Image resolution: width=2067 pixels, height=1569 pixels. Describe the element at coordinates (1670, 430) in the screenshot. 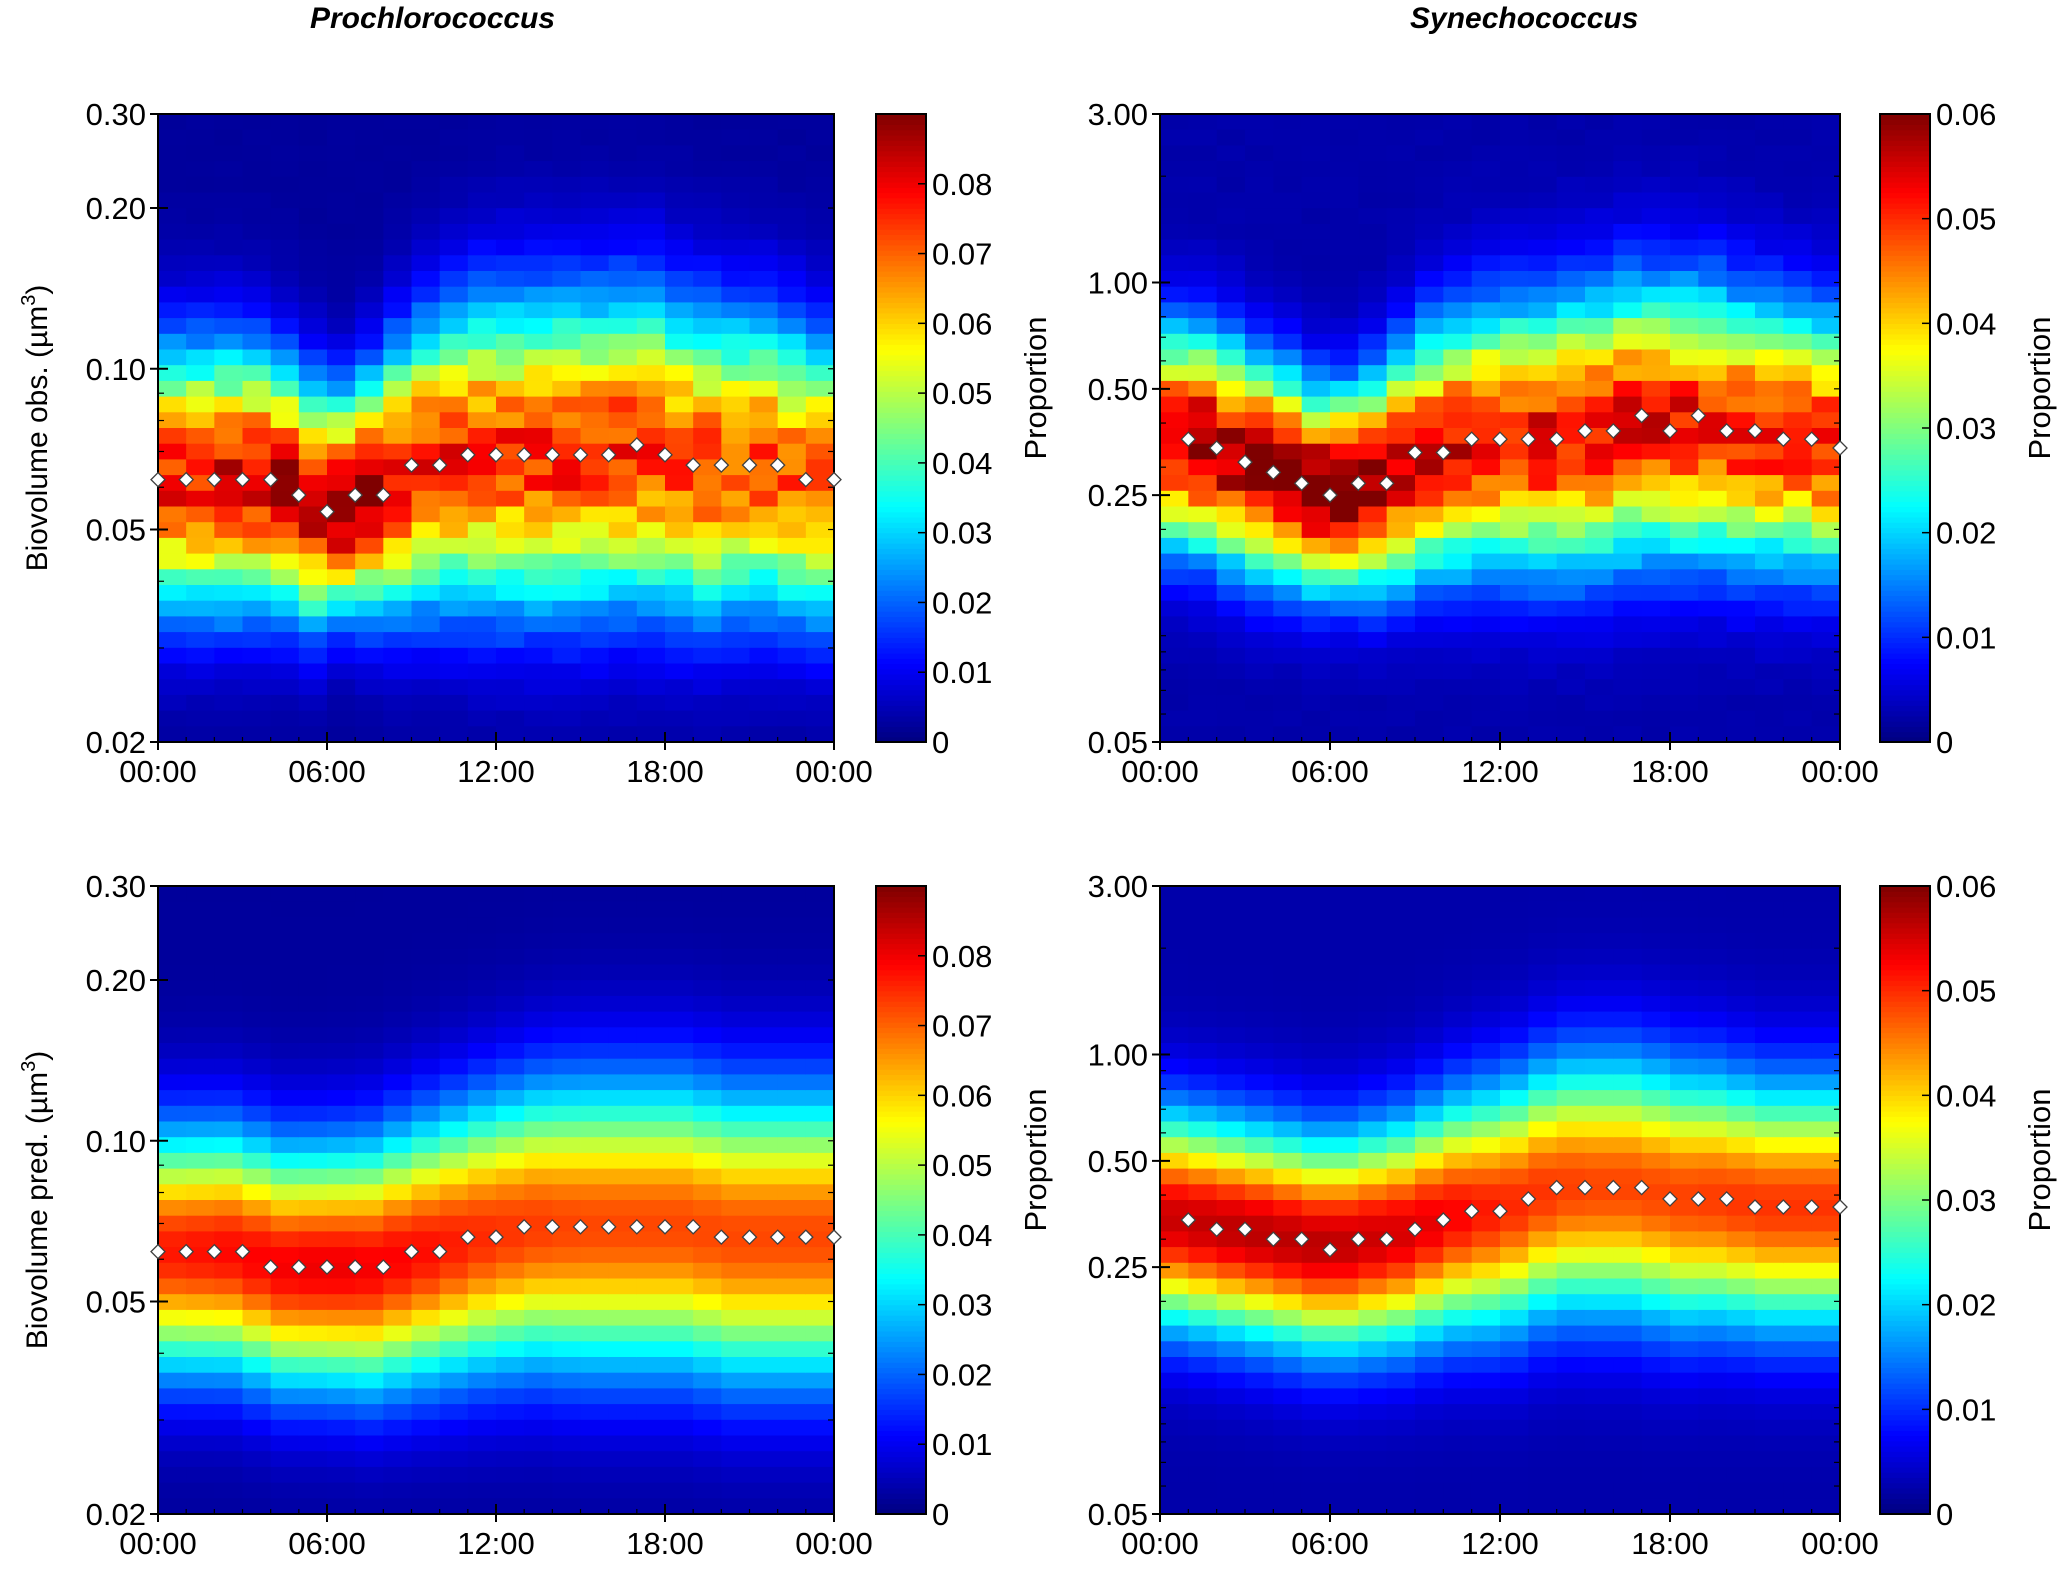

I see `median-marker` at that location.